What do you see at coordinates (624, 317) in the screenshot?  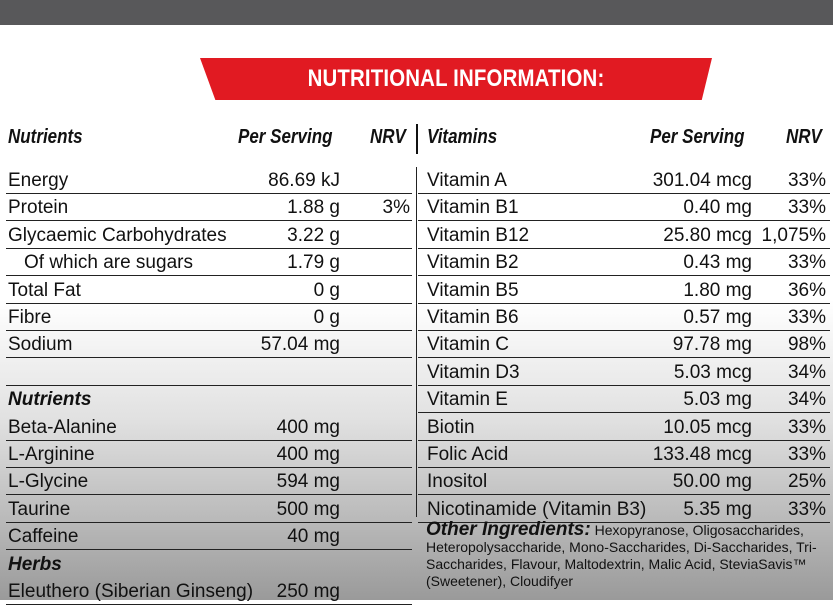 I see `table-row: Vitamin B6 0.57 mg 33%` at bounding box center [624, 317].